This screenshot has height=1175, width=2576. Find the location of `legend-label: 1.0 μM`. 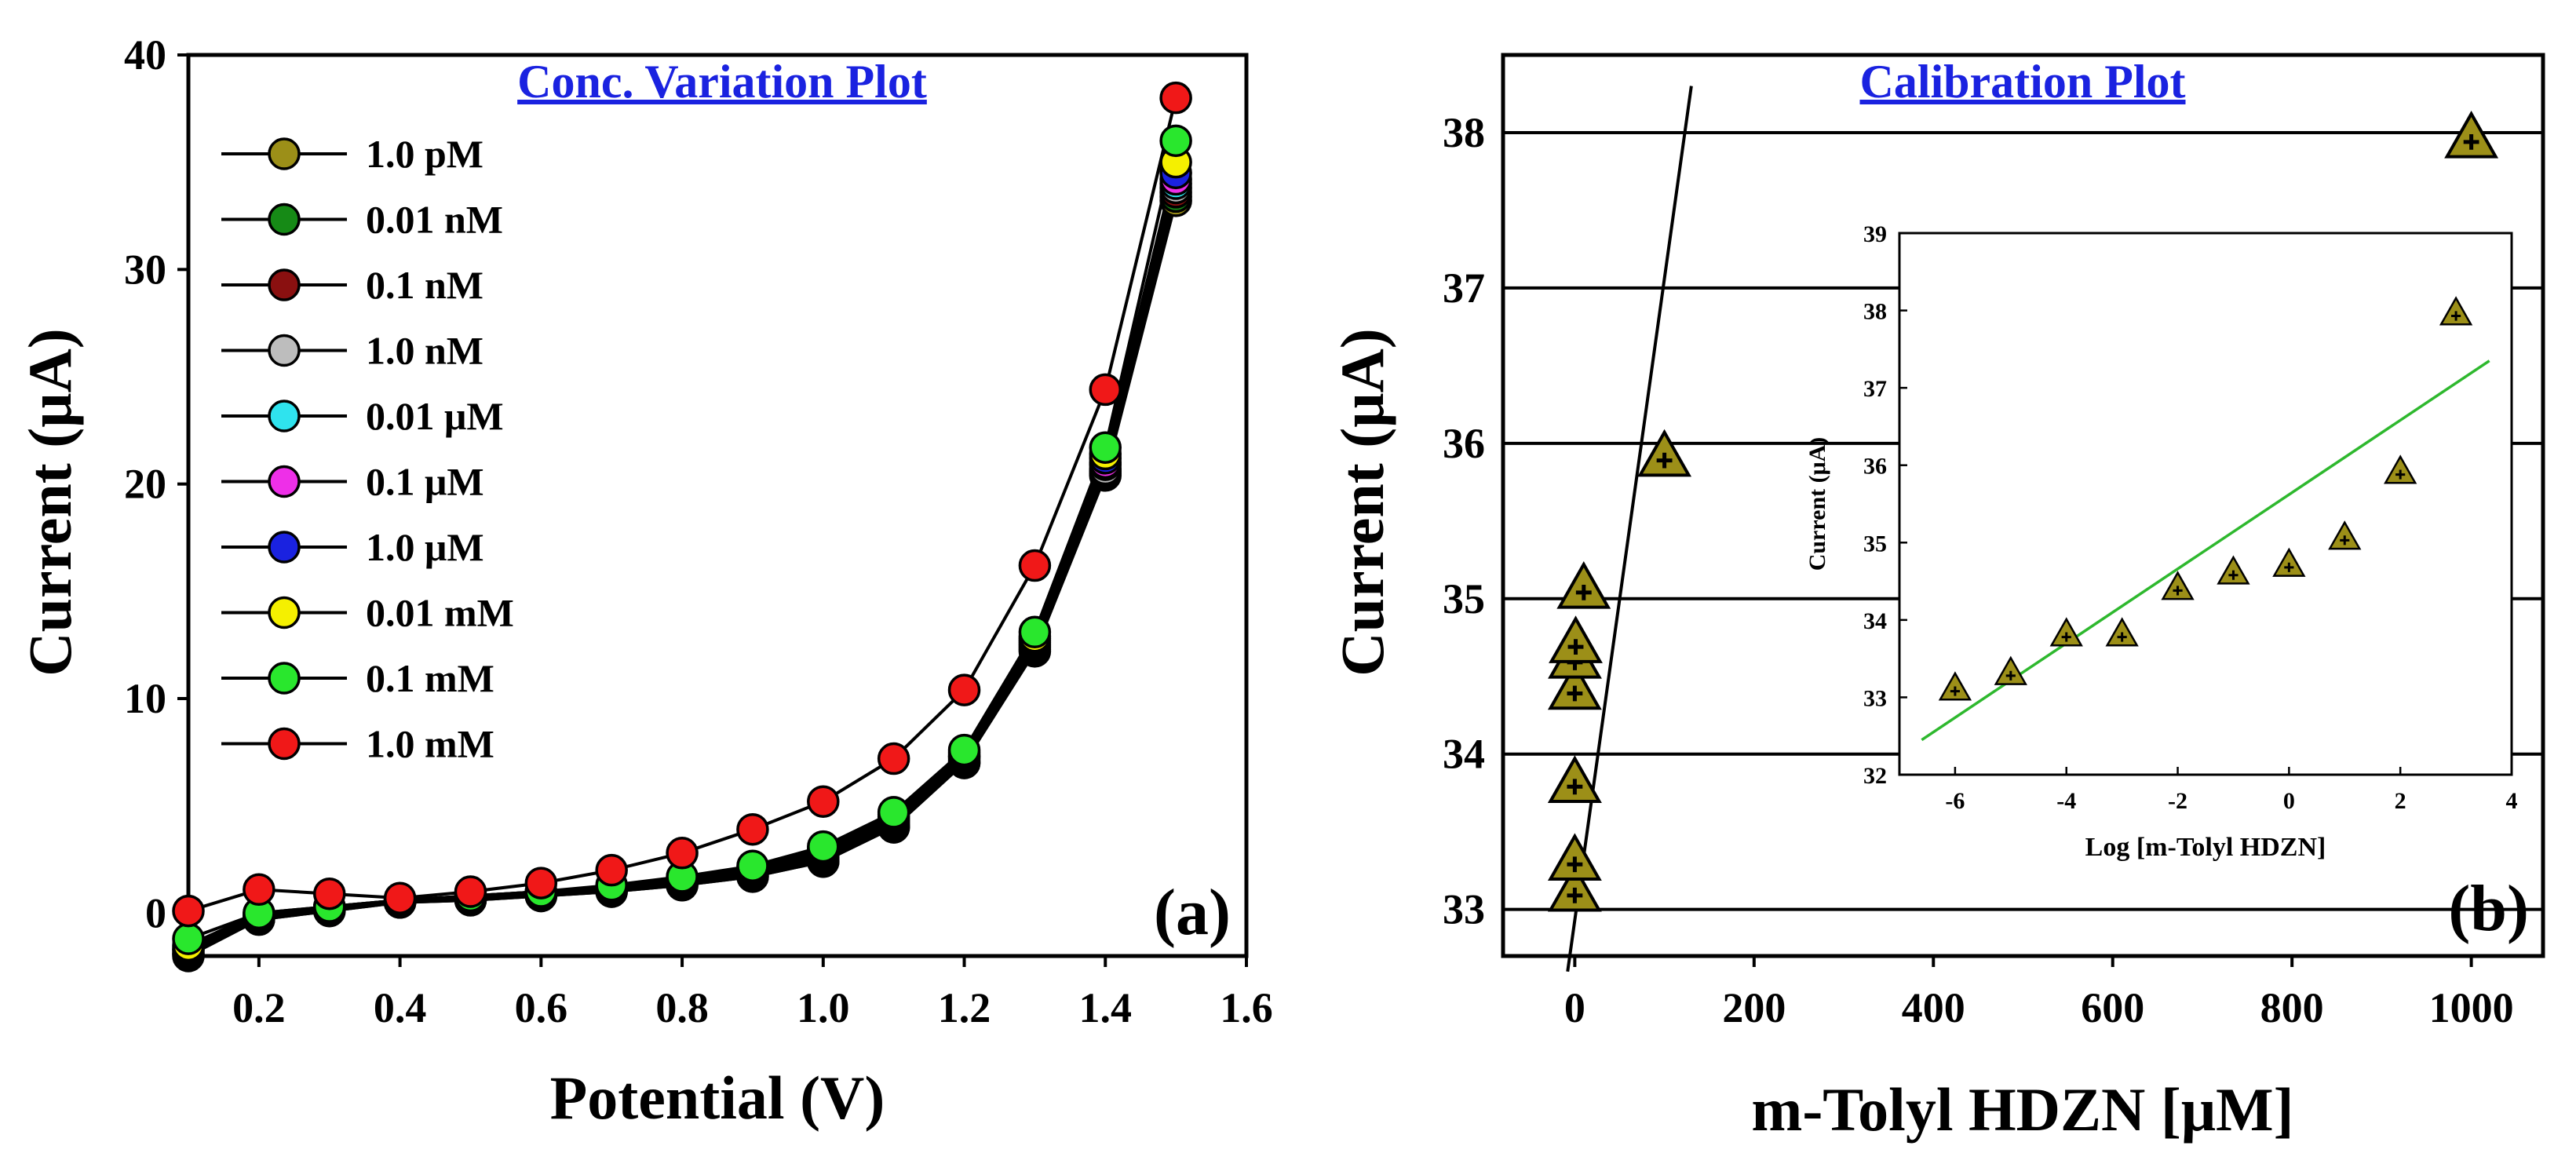

legend-label: 1.0 μM is located at coordinates (425, 547).